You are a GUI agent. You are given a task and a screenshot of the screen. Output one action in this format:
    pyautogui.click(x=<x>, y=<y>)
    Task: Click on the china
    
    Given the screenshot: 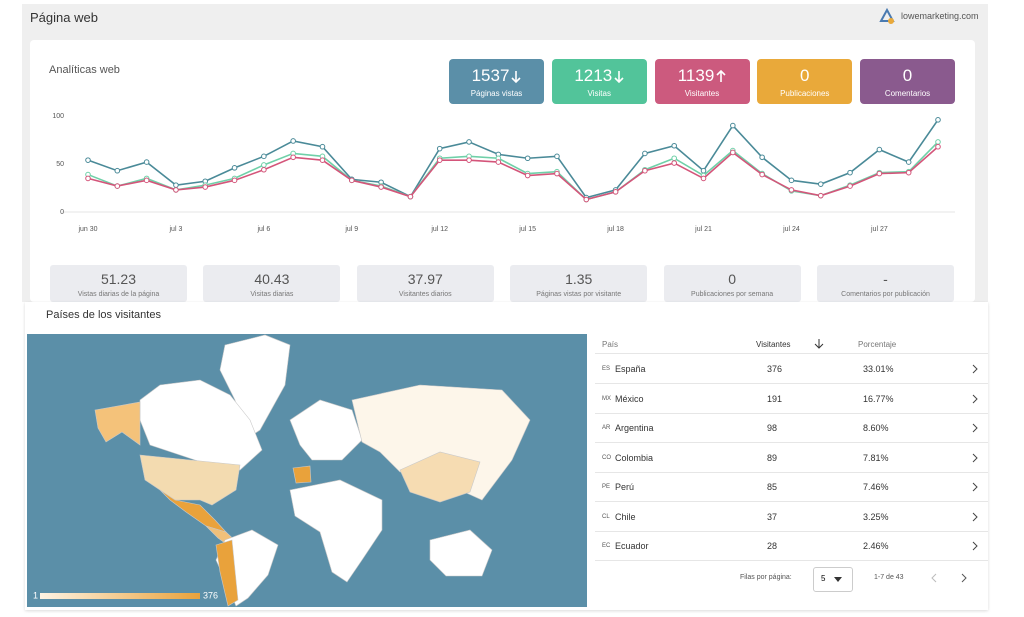 What is the action you would take?
    pyautogui.click(x=440, y=477)
    